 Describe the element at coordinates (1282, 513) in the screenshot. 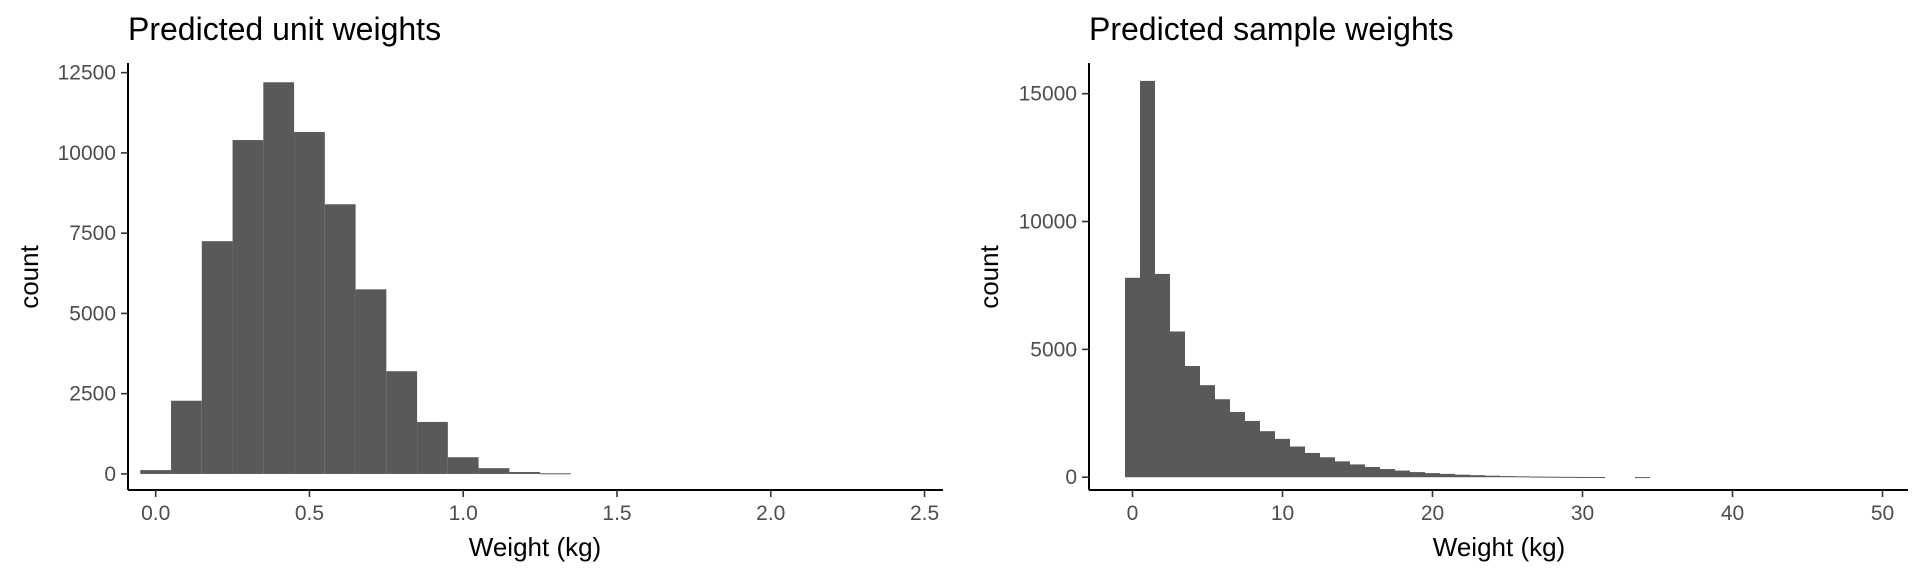

I see `x-tick-label: 10` at that location.